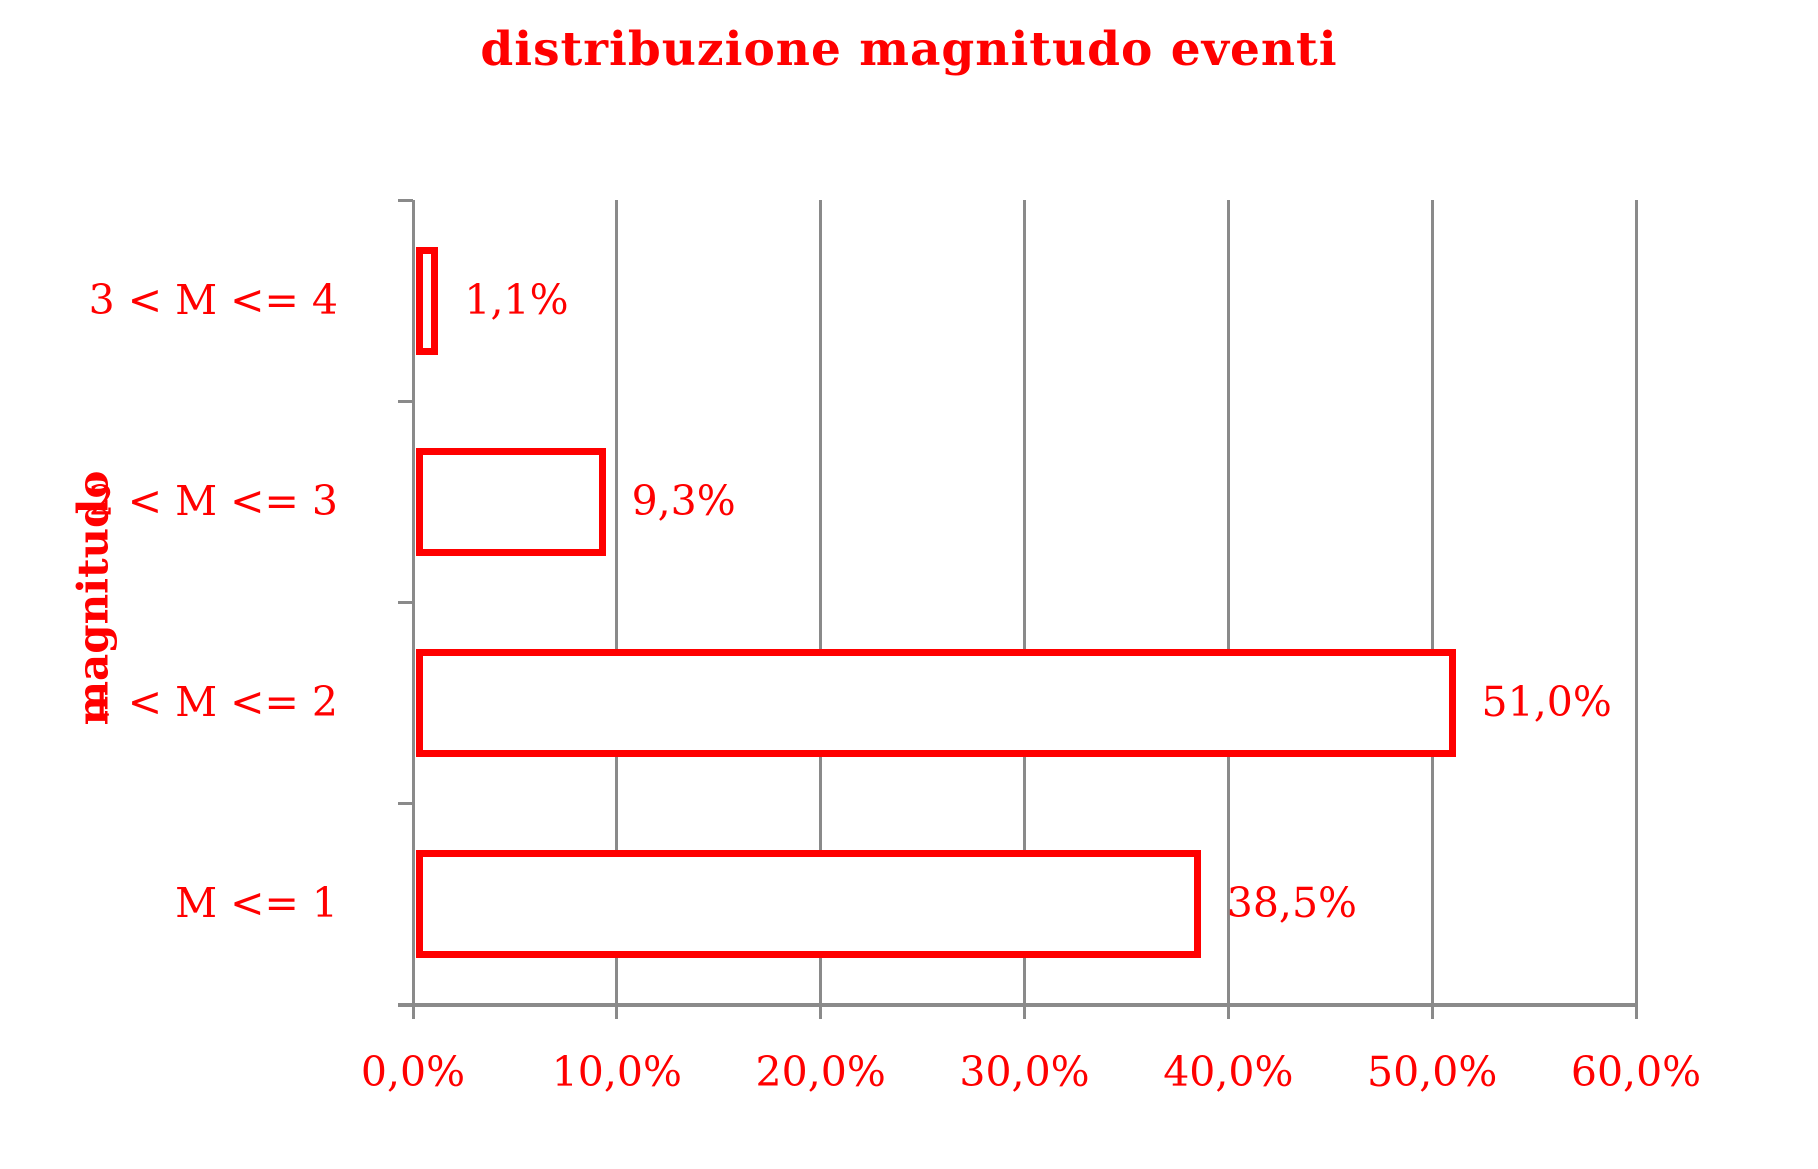 The width and height of the screenshot is (1818, 1169). I want to click on x-tick-label: 20,0%, so click(820, 1072).